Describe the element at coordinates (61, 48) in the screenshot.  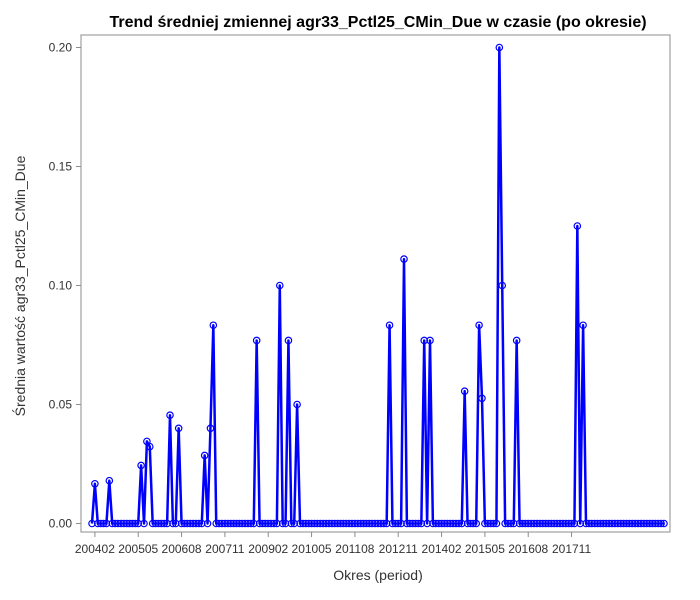
I see `y-tick-label: 0.20` at that location.